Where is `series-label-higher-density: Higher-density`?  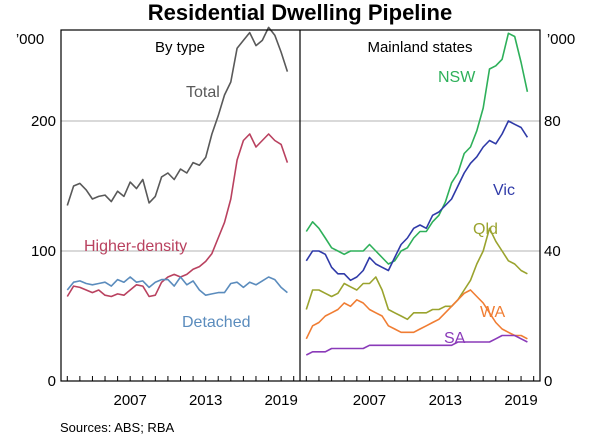
series-label-higher-density: Higher-density is located at coordinates (135, 246).